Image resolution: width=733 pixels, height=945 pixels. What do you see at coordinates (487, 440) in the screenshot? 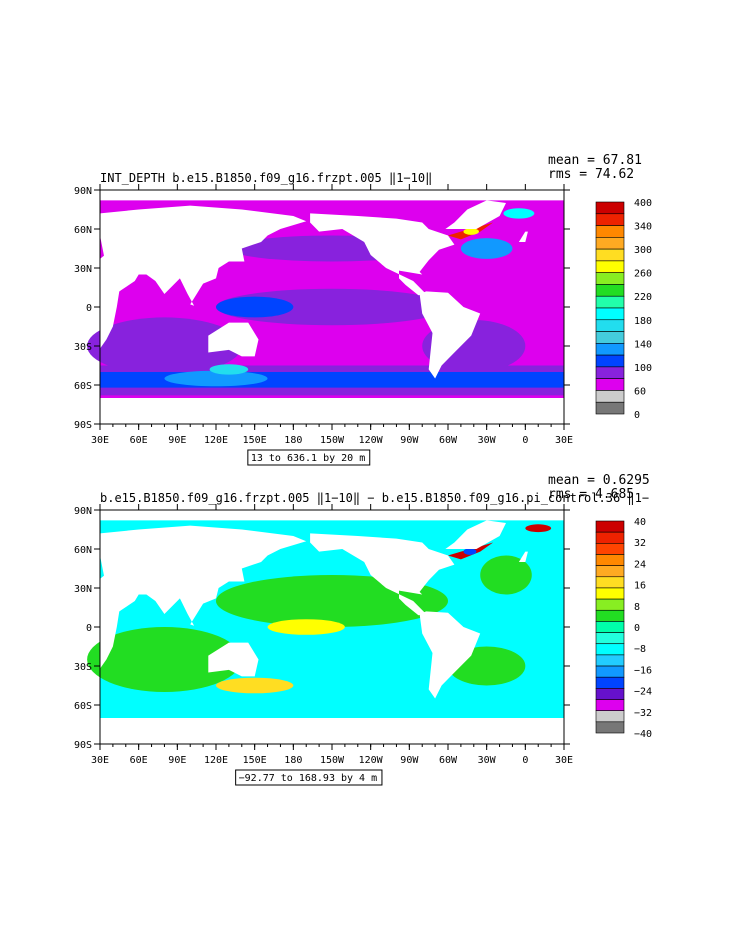
I see `x-tick-label: 30W` at bounding box center [487, 440].